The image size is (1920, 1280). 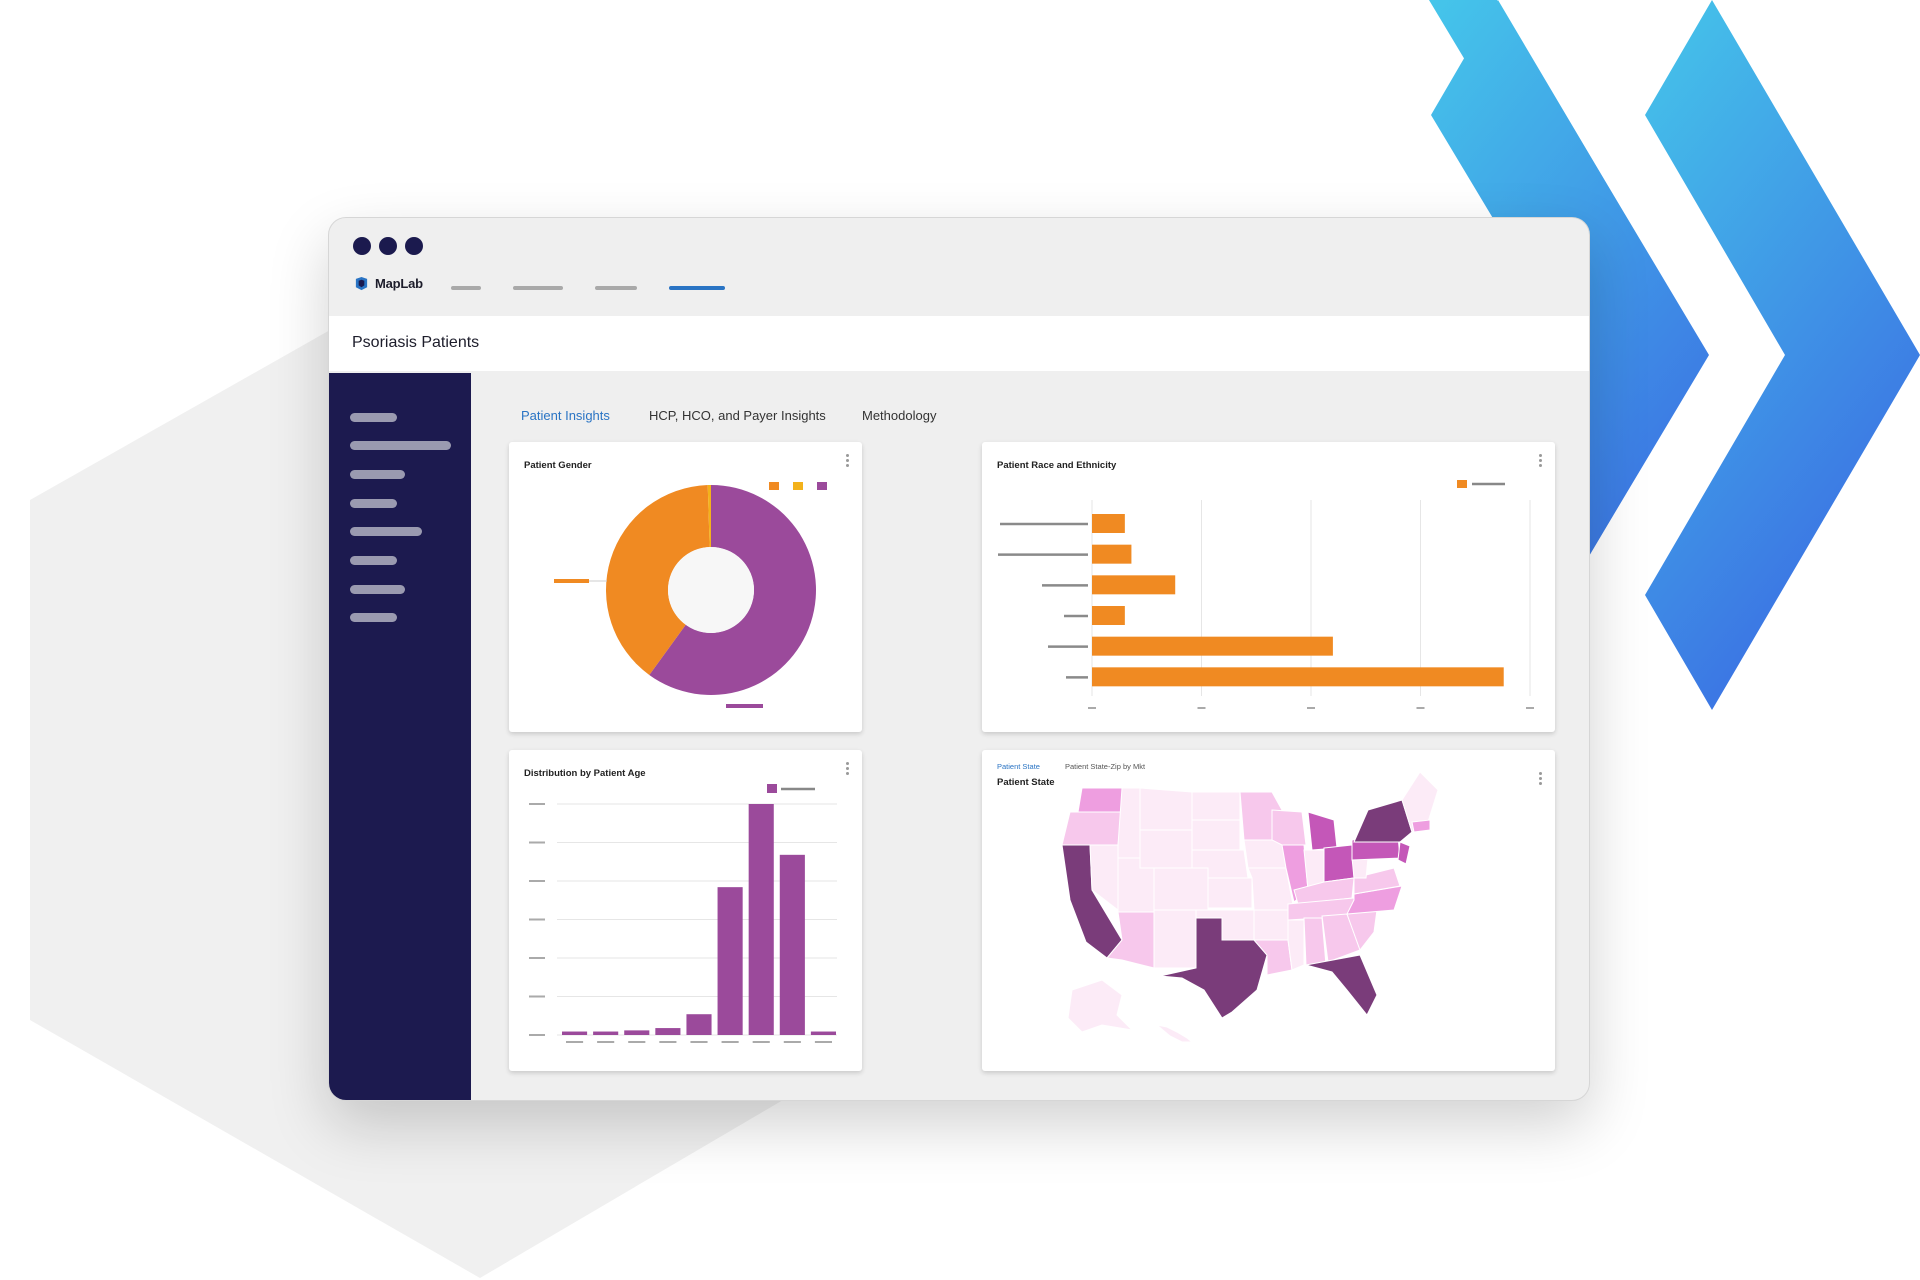 What do you see at coordinates (1018, 766) in the screenshot?
I see `map-tab-patient-state: Patient State` at bounding box center [1018, 766].